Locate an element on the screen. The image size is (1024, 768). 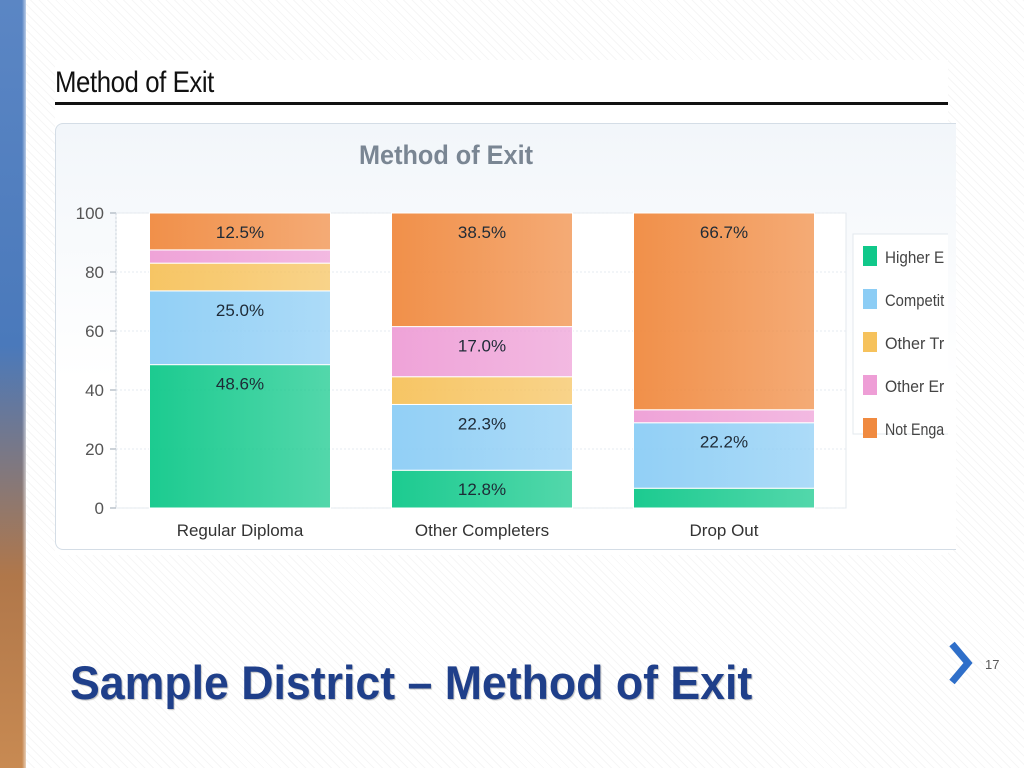
data-label: 38.5% is located at coordinates (482, 232).